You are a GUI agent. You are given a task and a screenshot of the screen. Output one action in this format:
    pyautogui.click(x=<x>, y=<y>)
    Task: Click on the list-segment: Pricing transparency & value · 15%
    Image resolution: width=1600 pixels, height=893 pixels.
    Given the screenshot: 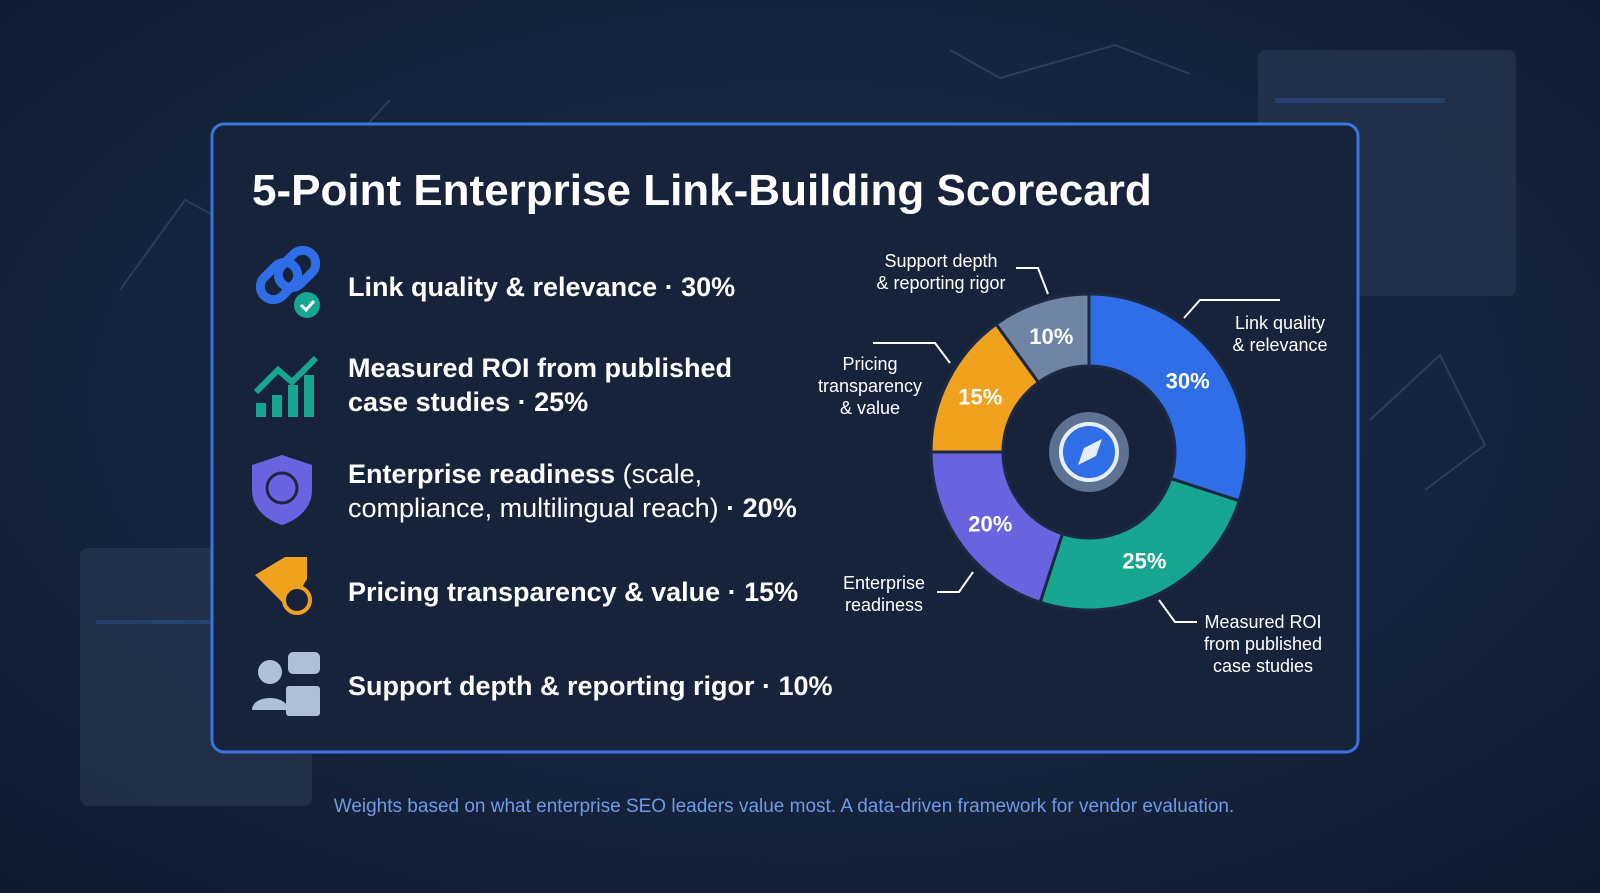 What is the action you would take?
    pyautogui.click(x=573, y=592)
    